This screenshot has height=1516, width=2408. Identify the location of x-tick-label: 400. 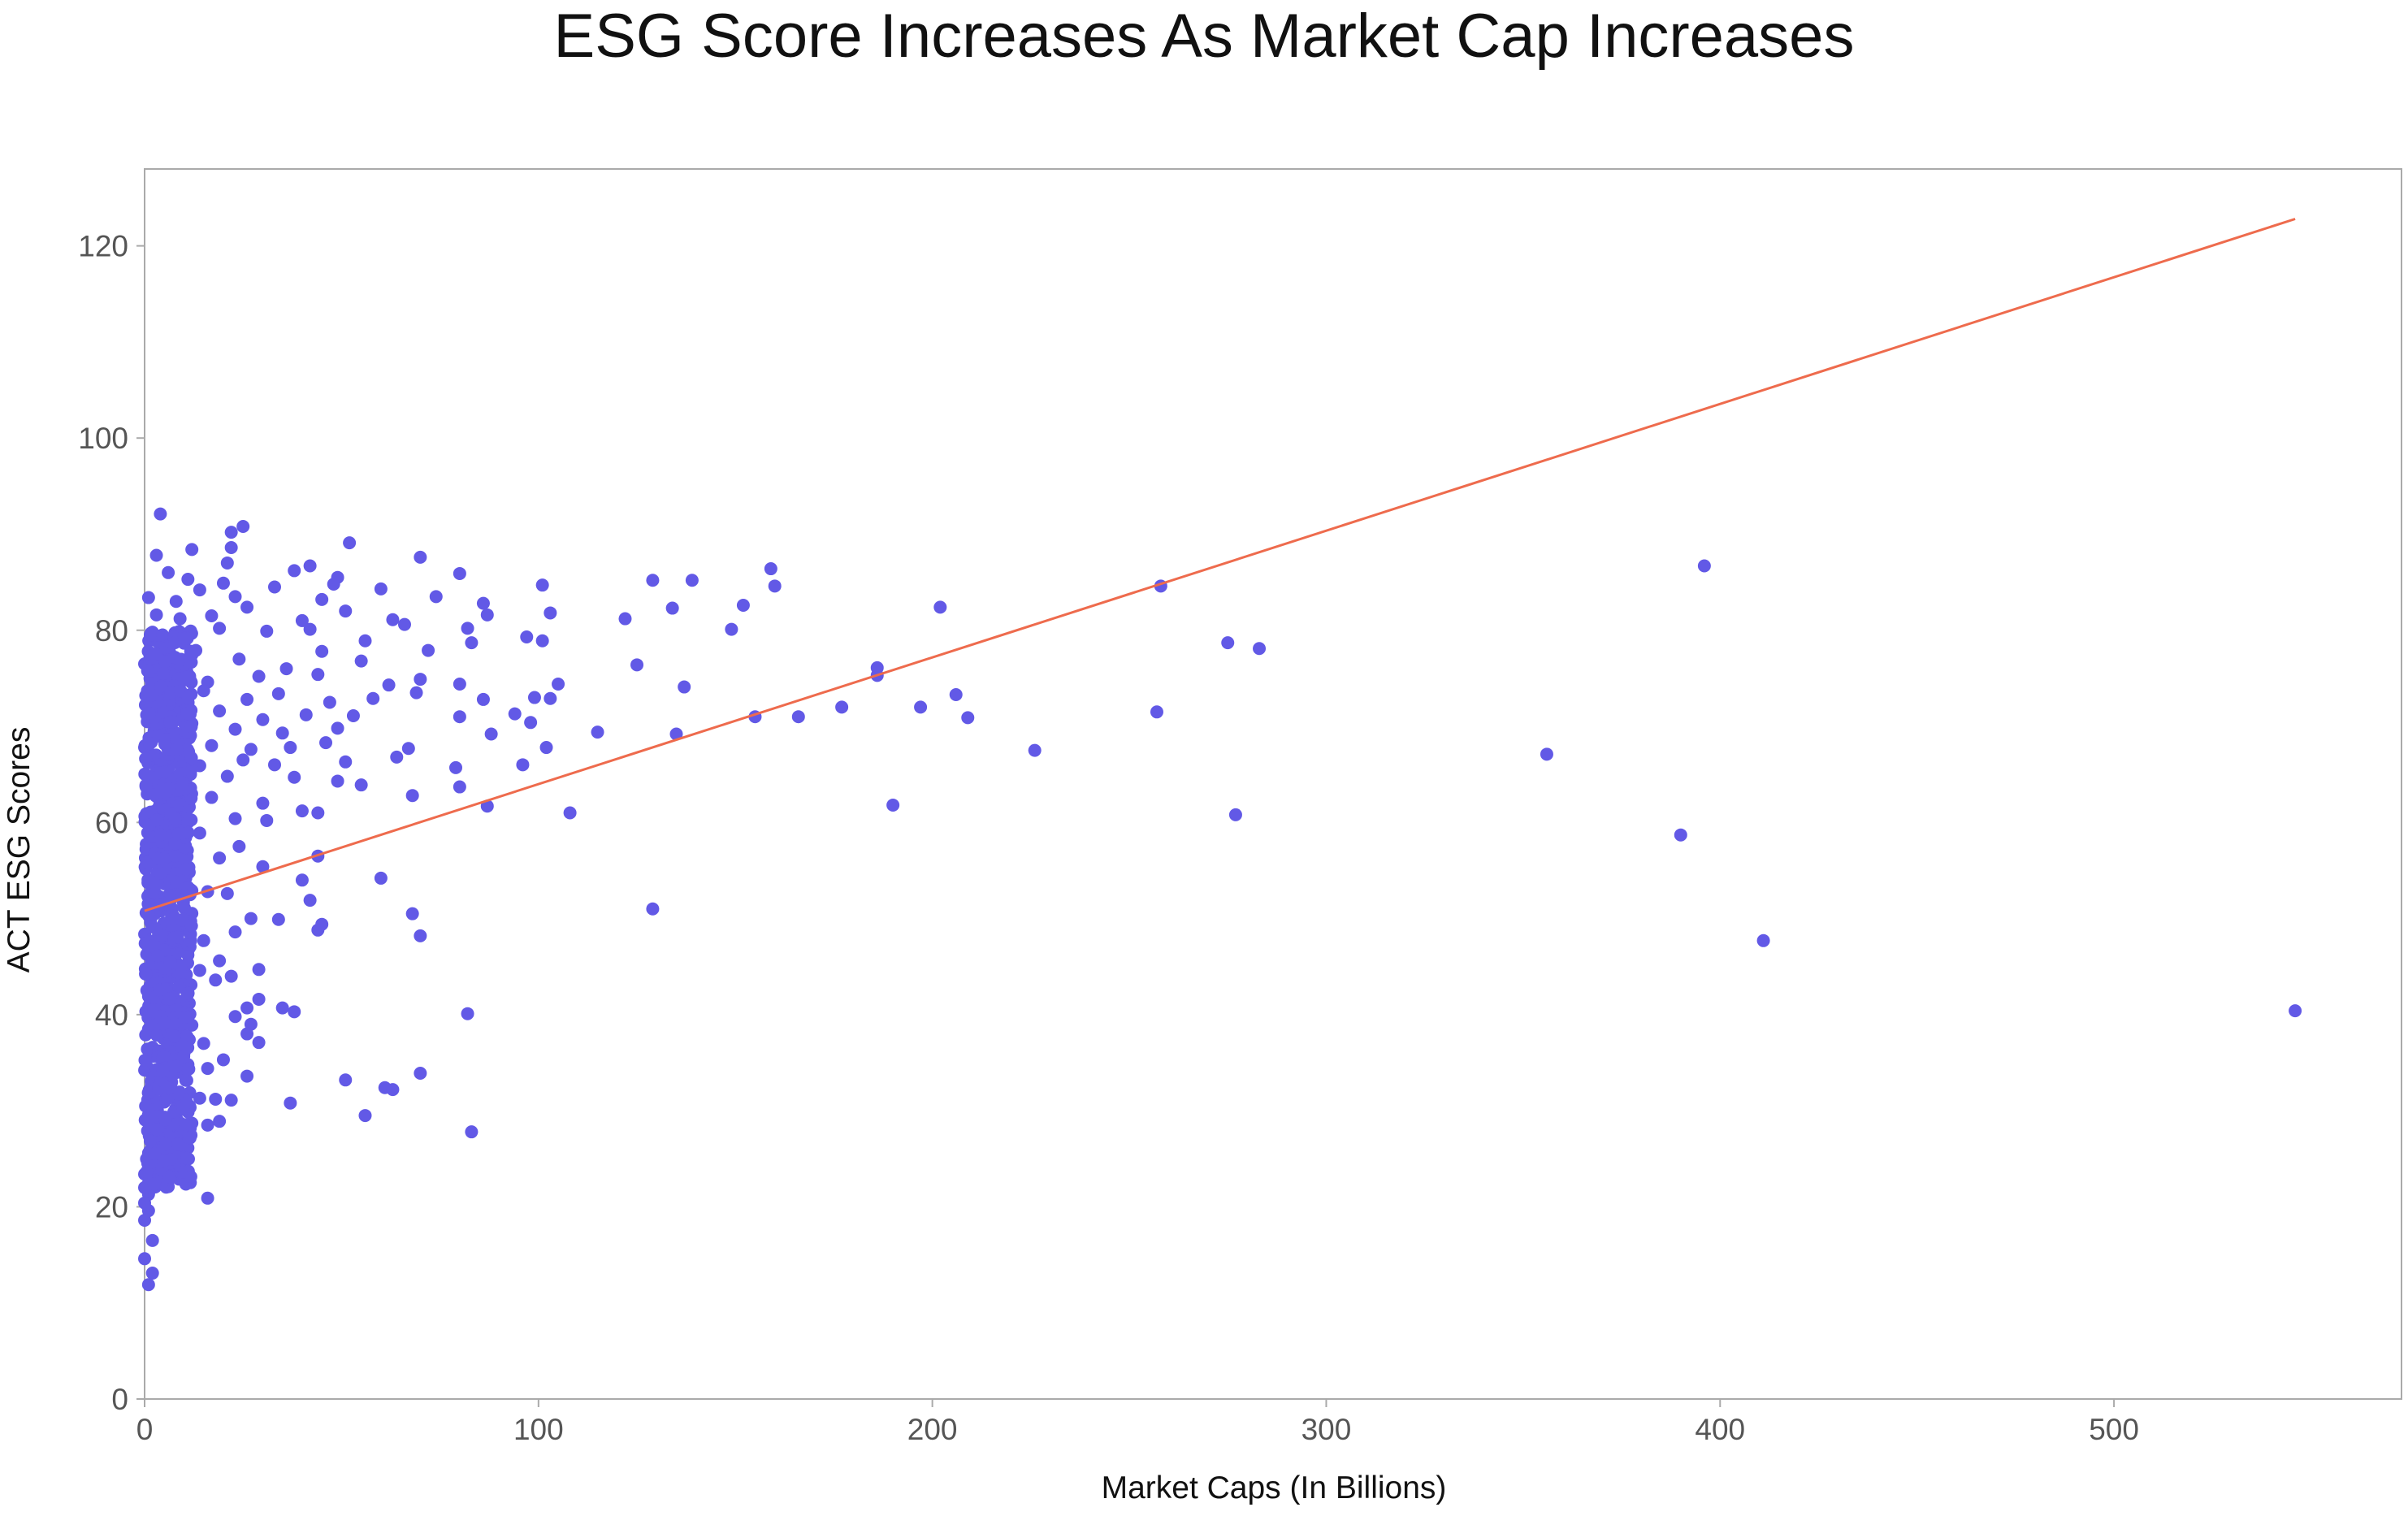
(1720, 1429).